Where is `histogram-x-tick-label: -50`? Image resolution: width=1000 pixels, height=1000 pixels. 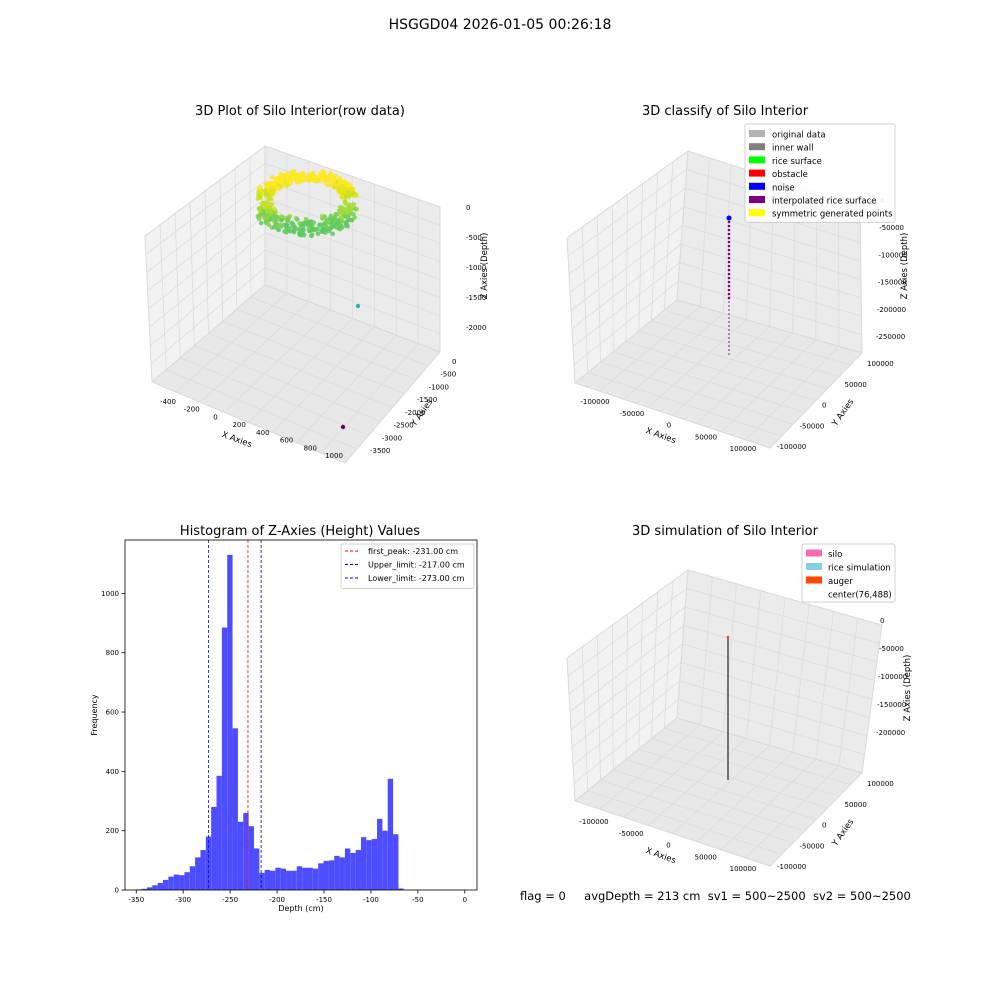 histogram-x-tick-label: -50 is located at coordinates (417, 900).